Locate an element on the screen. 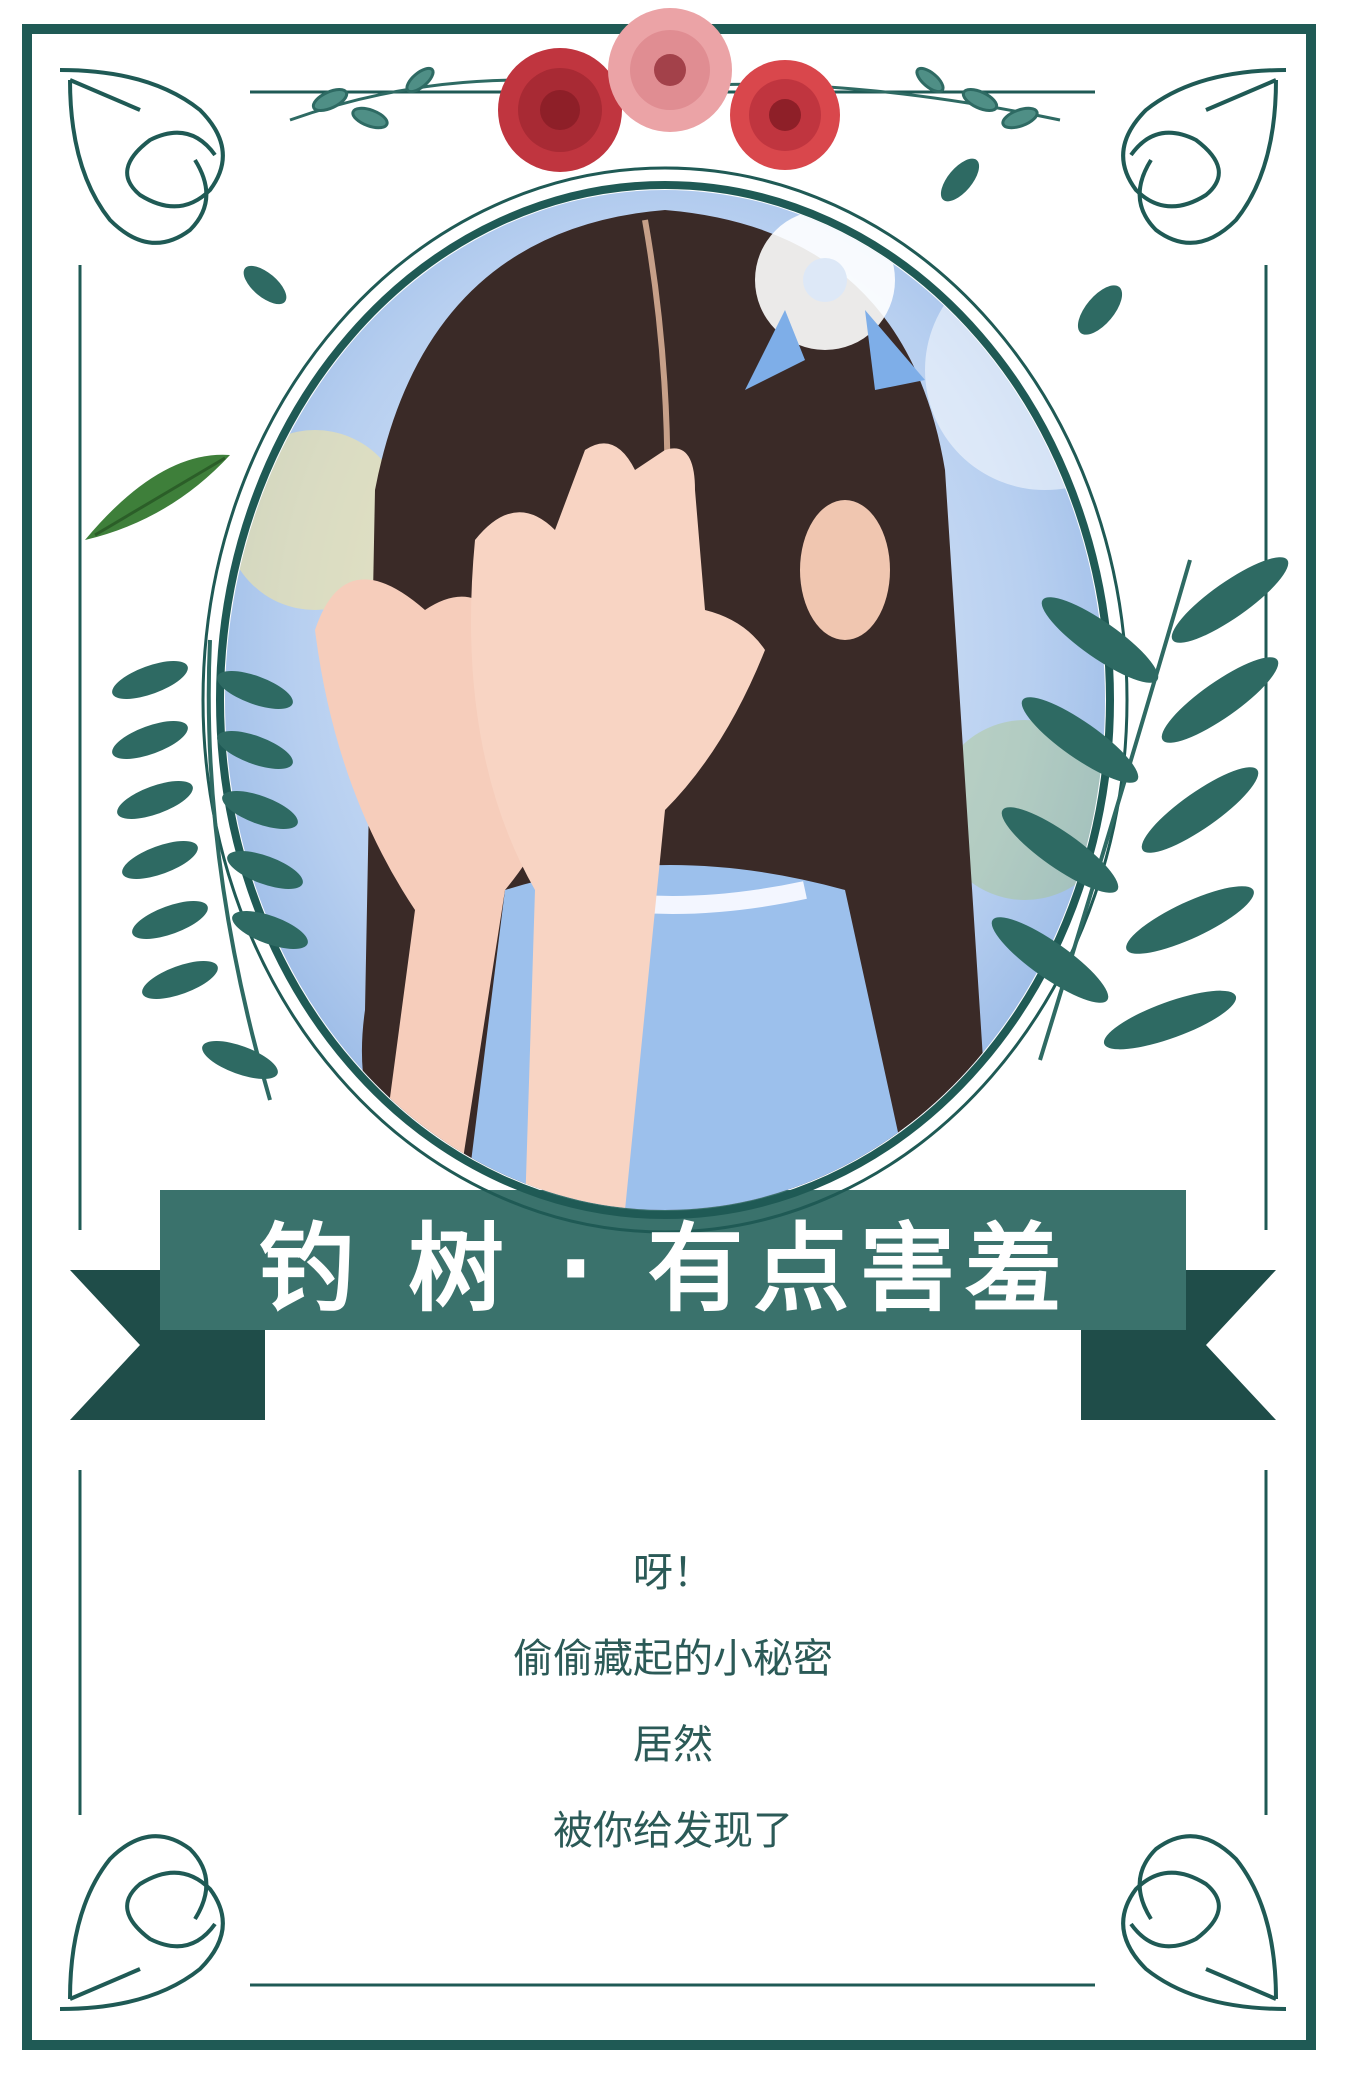  verse-line: 呀！ is located at coordinates (673, 1573).